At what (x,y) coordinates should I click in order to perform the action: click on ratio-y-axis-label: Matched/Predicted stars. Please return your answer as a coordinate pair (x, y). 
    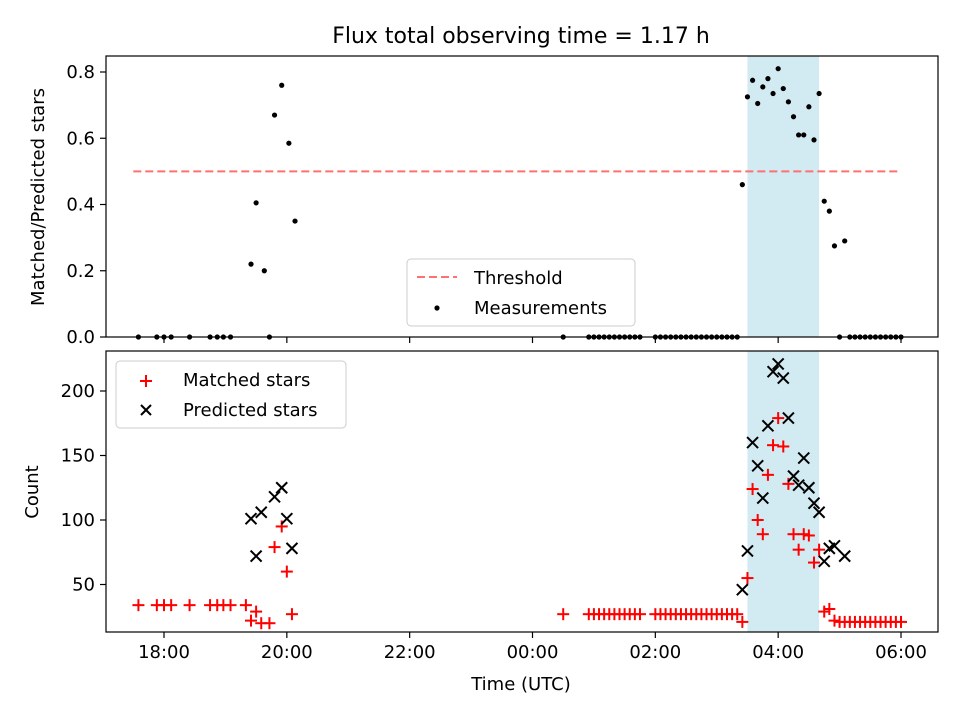
    Looking at the image, I should click on (38, 197).